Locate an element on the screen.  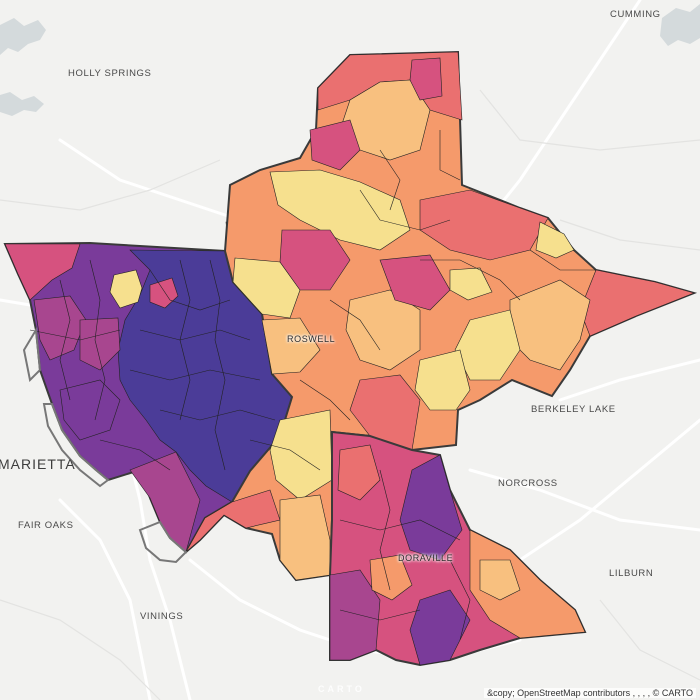
boundary-outlines is located at coordinates (105, 445).